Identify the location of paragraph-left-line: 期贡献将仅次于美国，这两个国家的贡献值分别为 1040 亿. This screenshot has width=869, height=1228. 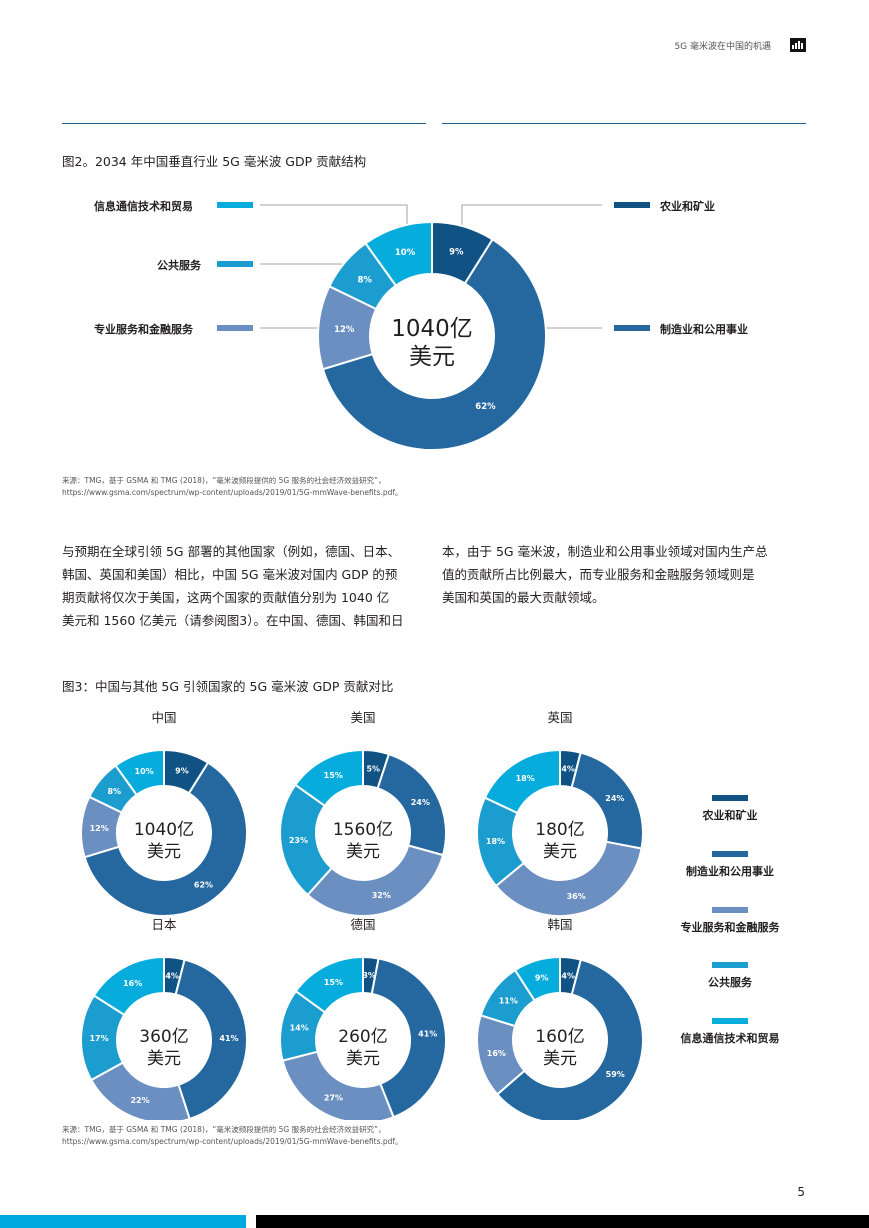
(226, 597).